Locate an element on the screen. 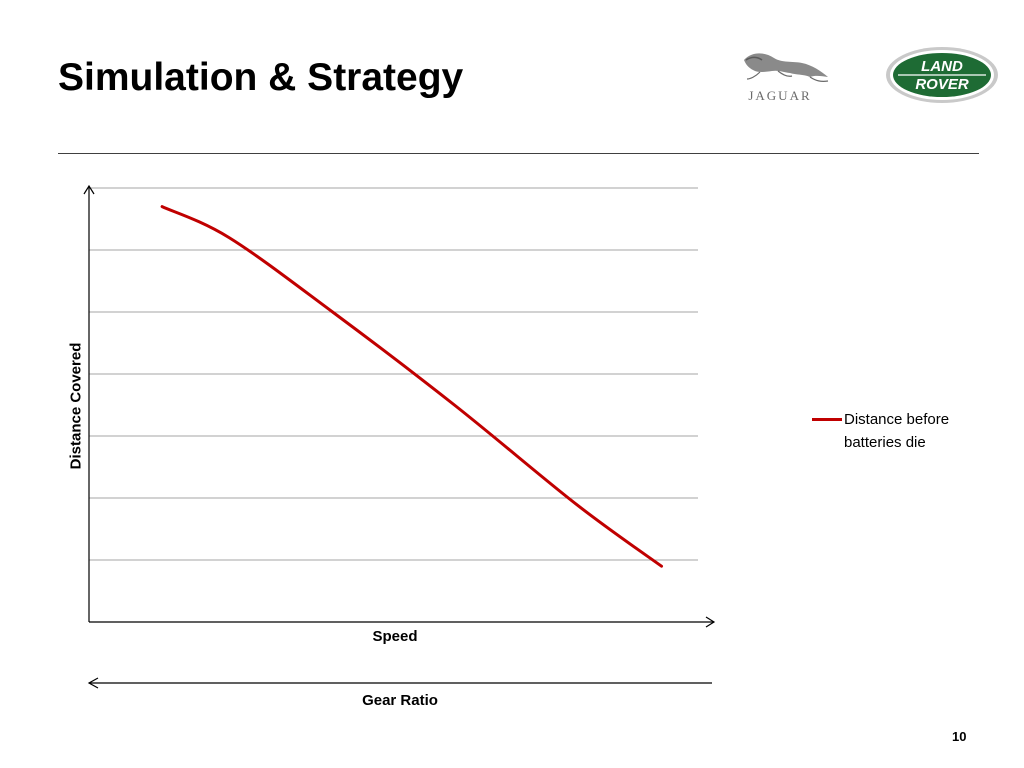 Image resolution: width=1024 pixels, height=768 pixels. slide-title: Simulation & Strategy is located at coordinates (261, 77).